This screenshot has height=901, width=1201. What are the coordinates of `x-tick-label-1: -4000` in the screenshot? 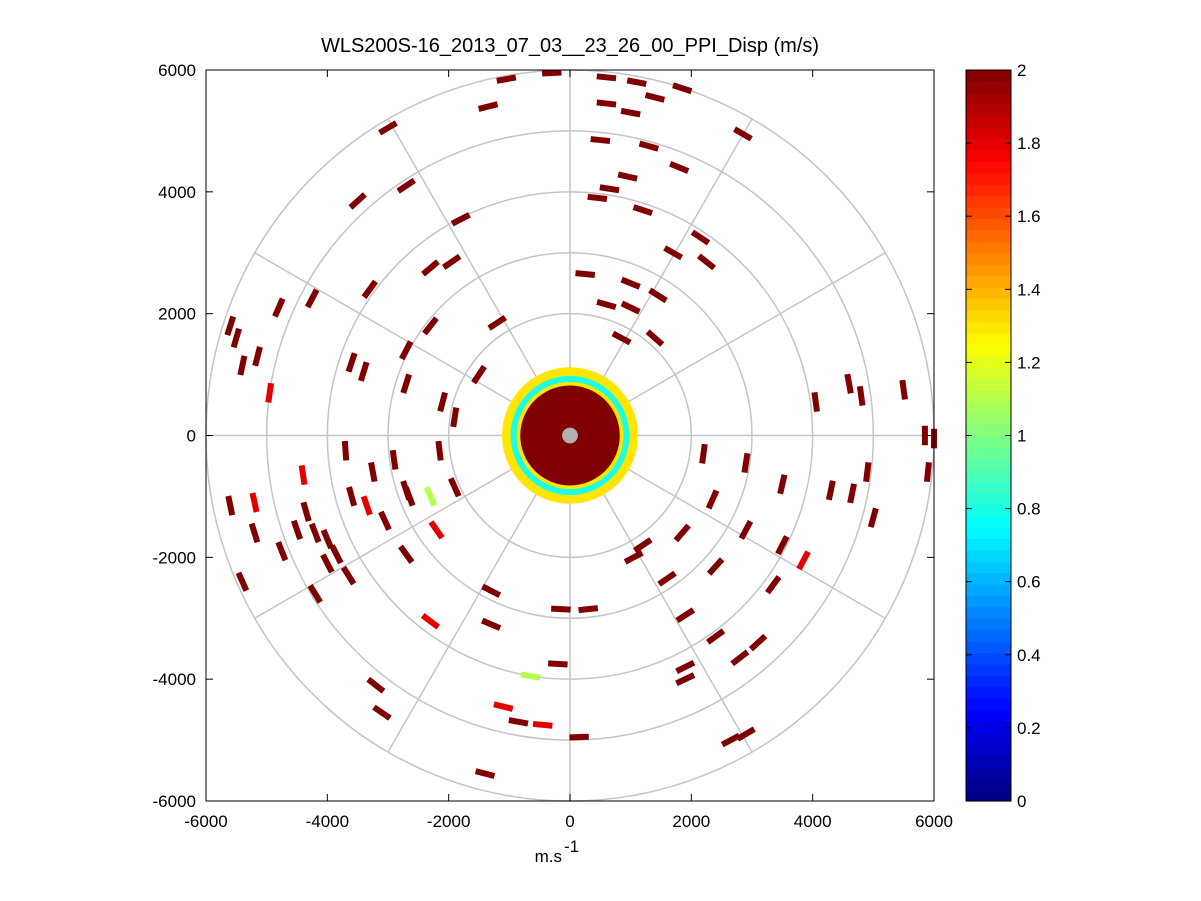 It's located at (327, 821).